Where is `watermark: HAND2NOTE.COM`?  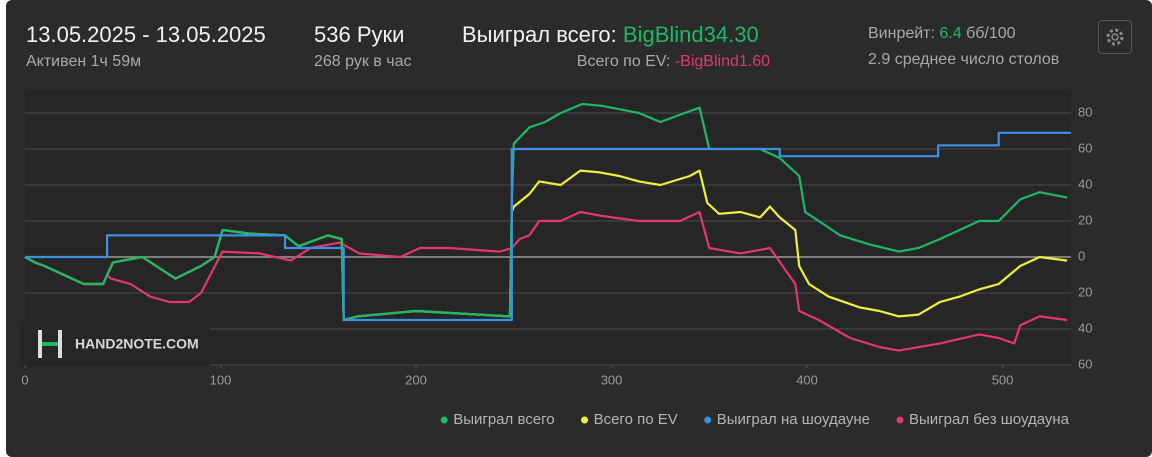 watermark: HAND2NOTE.COM is located at coordinates (137, 344).